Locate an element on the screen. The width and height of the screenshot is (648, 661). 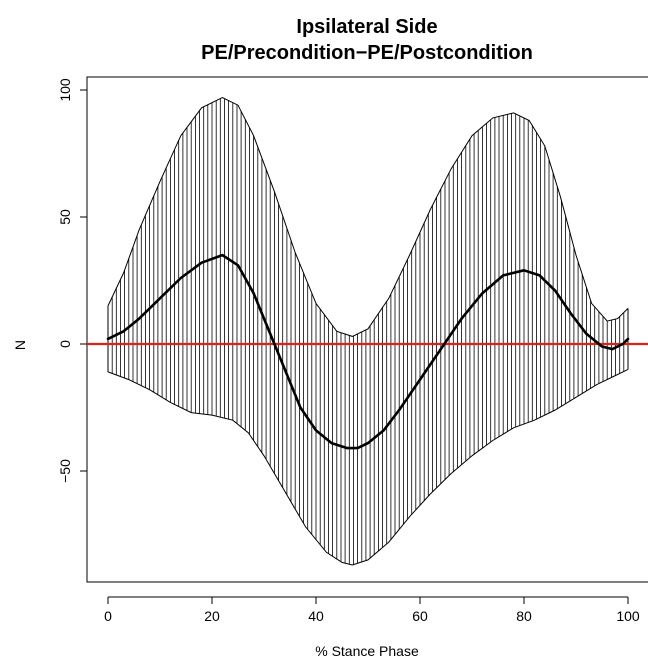
y-tick-label: 50 is located at coordinates (65, 217).